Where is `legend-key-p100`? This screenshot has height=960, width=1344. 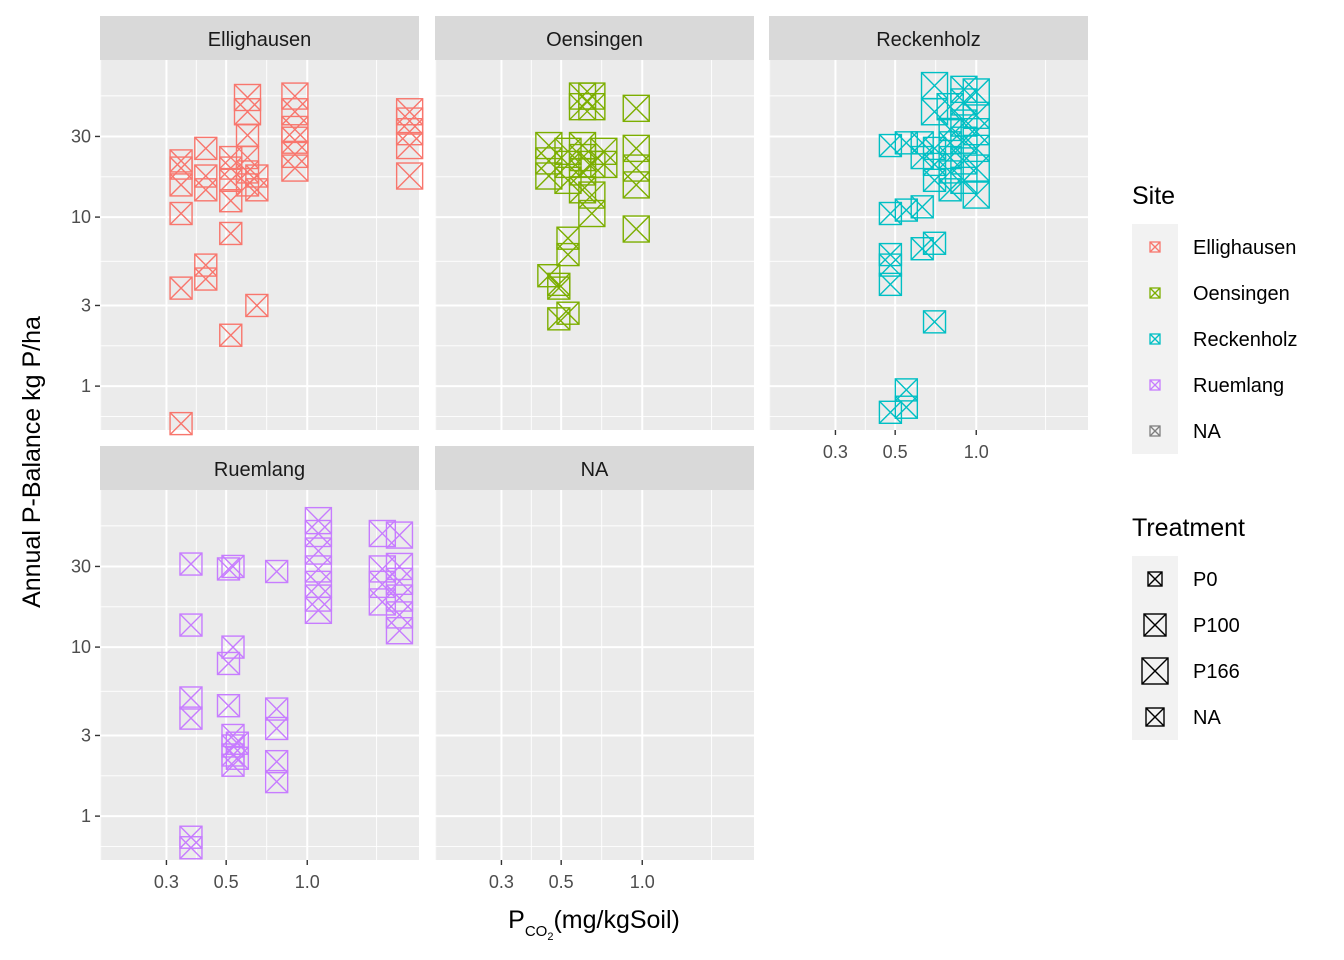
legend-key-p100 is located at coordinates (1155, 625).